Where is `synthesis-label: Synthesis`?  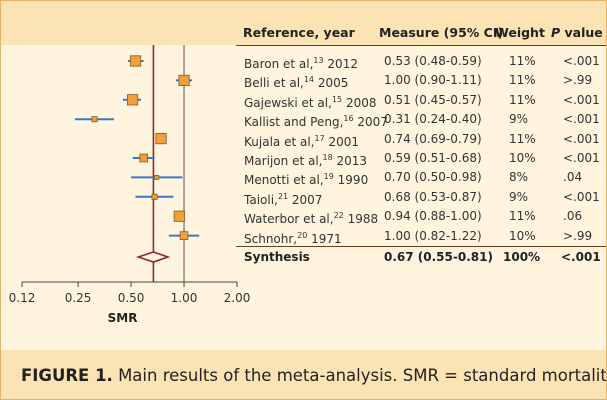 synthesis-label: Synthesis is located at coordinates (277, 257).